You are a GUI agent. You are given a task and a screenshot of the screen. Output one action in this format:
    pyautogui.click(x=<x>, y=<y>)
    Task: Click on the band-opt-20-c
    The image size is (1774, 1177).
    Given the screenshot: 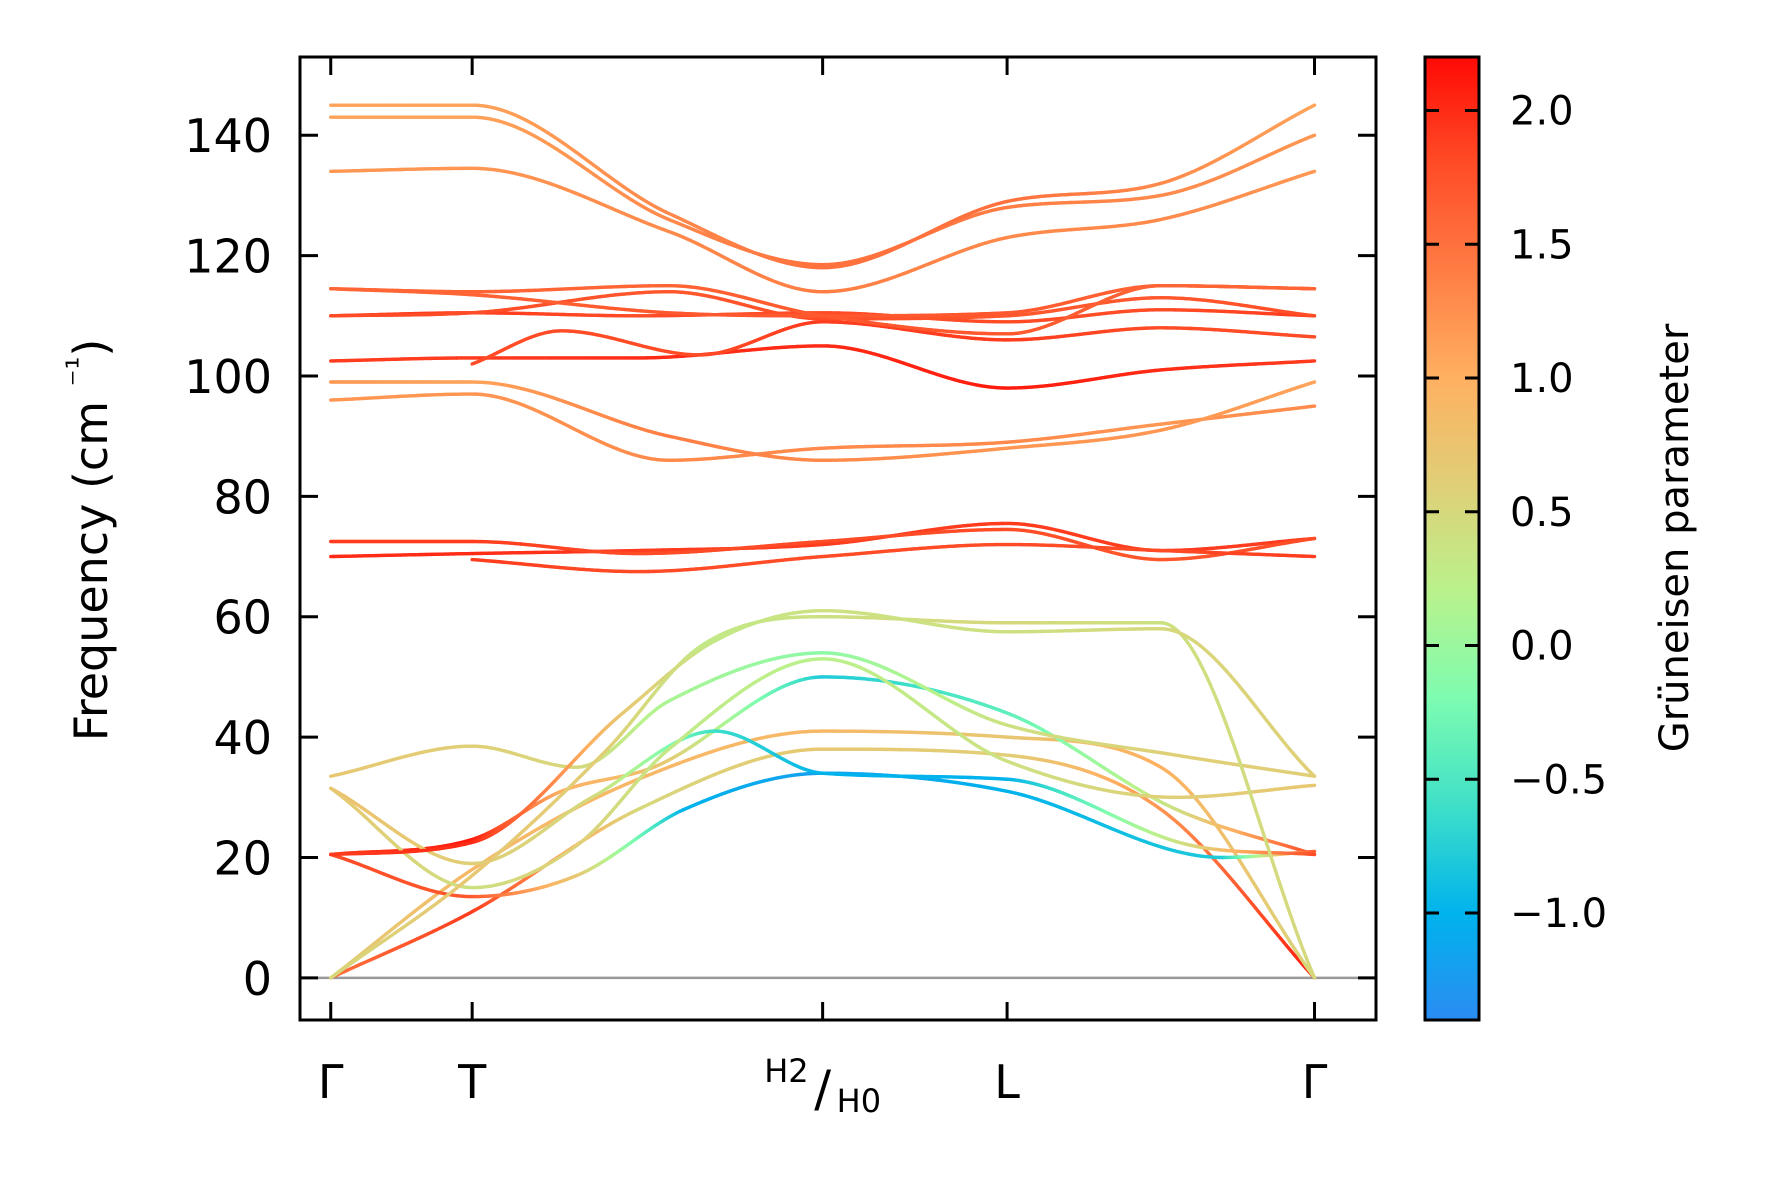 What is the action you would take?
    pyautogui.click(x=823, y=797)
    